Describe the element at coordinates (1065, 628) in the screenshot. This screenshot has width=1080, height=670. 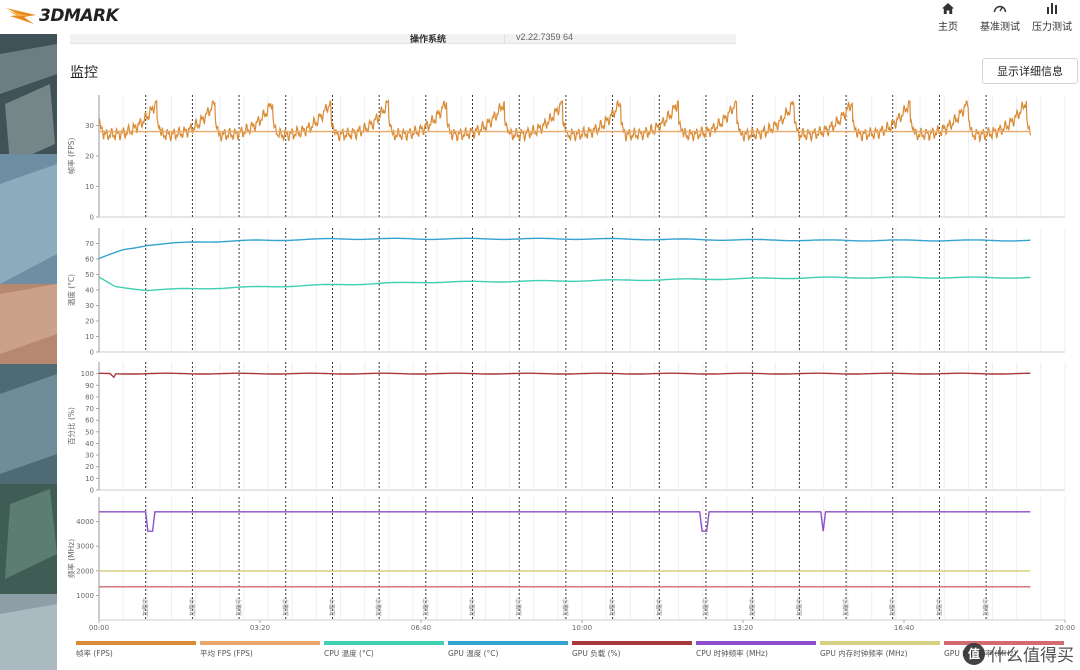
I see `x-tick-label: 20:00` at that location.